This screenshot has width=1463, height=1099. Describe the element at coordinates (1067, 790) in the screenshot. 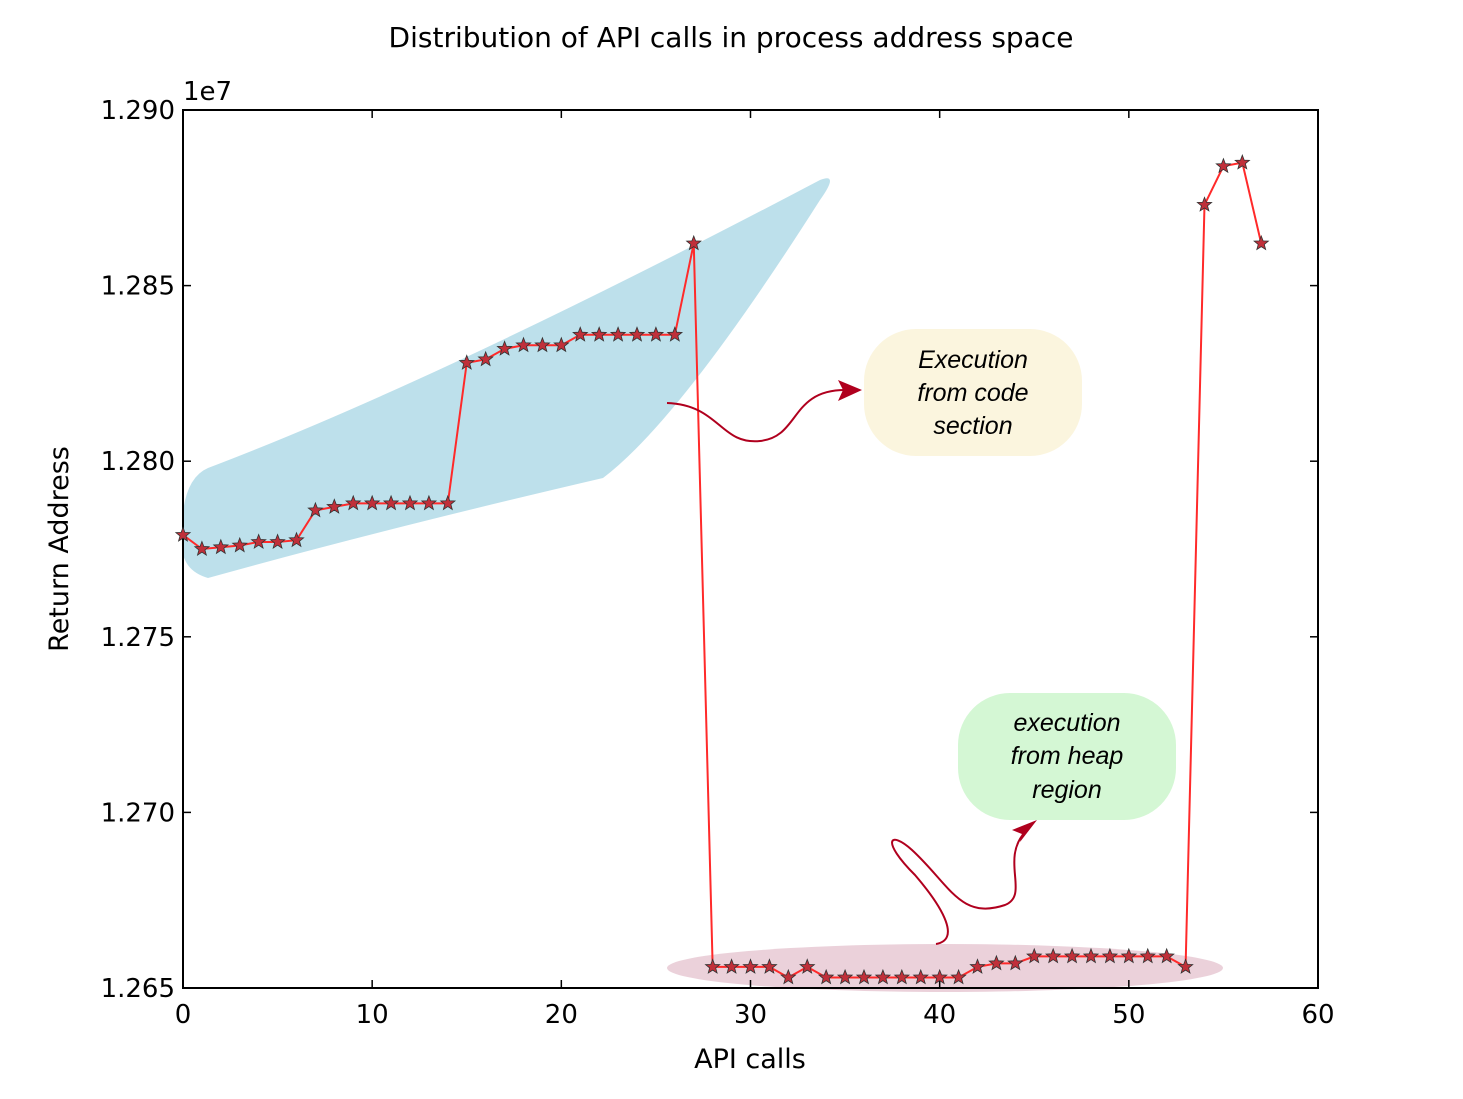

I see `heap-callout-line-3: region` at that location.